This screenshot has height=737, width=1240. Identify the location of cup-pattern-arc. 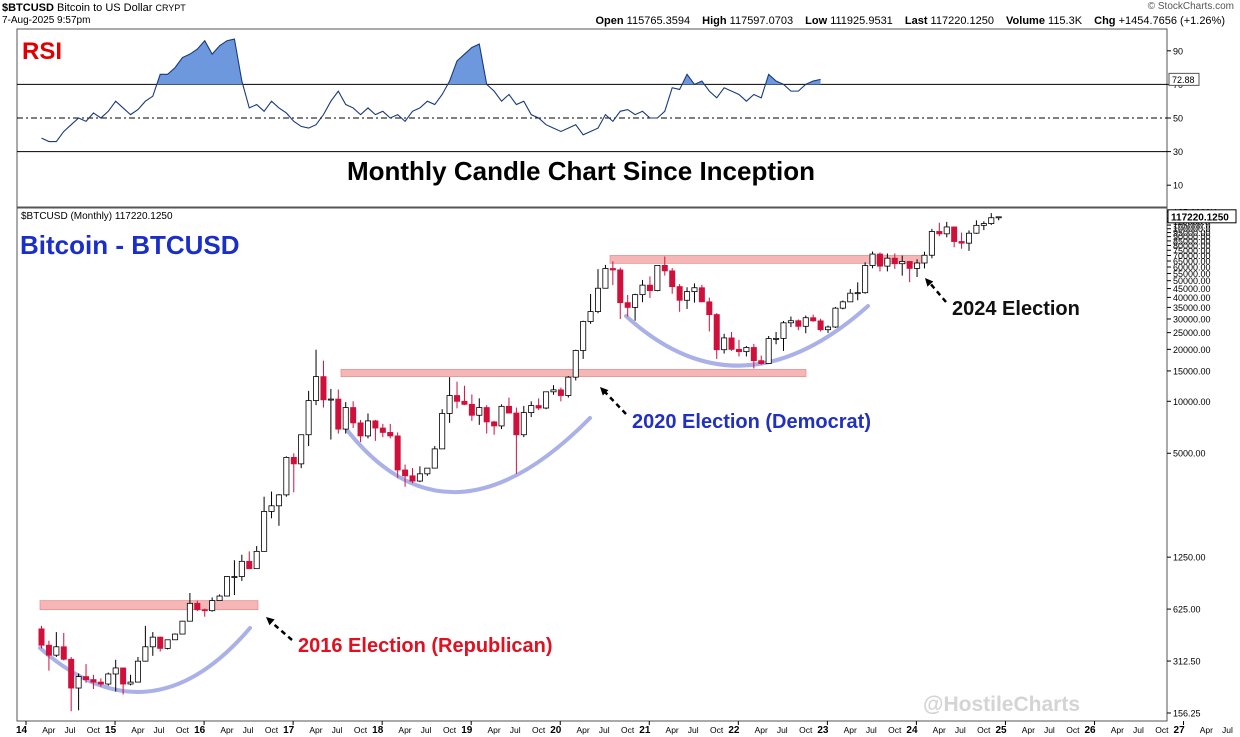
(468, 455).